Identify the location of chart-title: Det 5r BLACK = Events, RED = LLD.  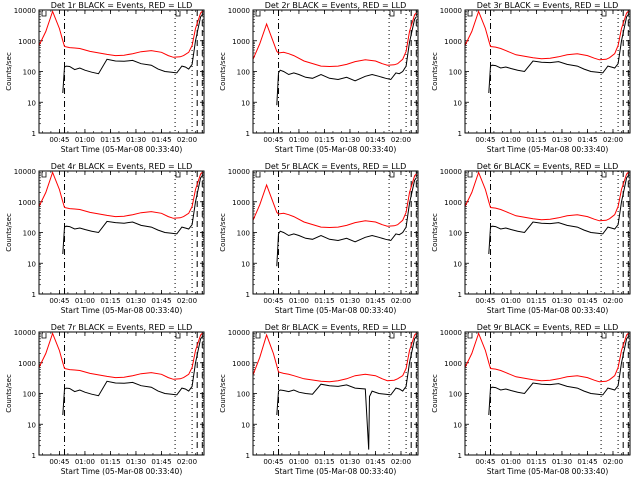
(336, 166).